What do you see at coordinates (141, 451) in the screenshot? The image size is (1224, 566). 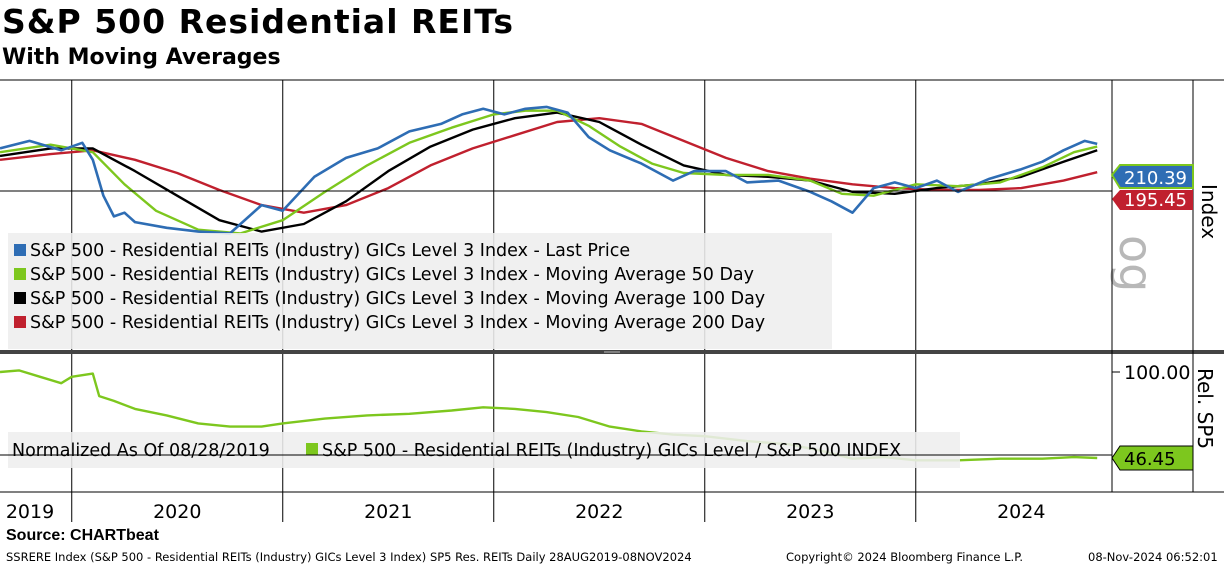 I see `normalized-note: Normalized As Of 08/28/2019` at bounding box center [141, 451].